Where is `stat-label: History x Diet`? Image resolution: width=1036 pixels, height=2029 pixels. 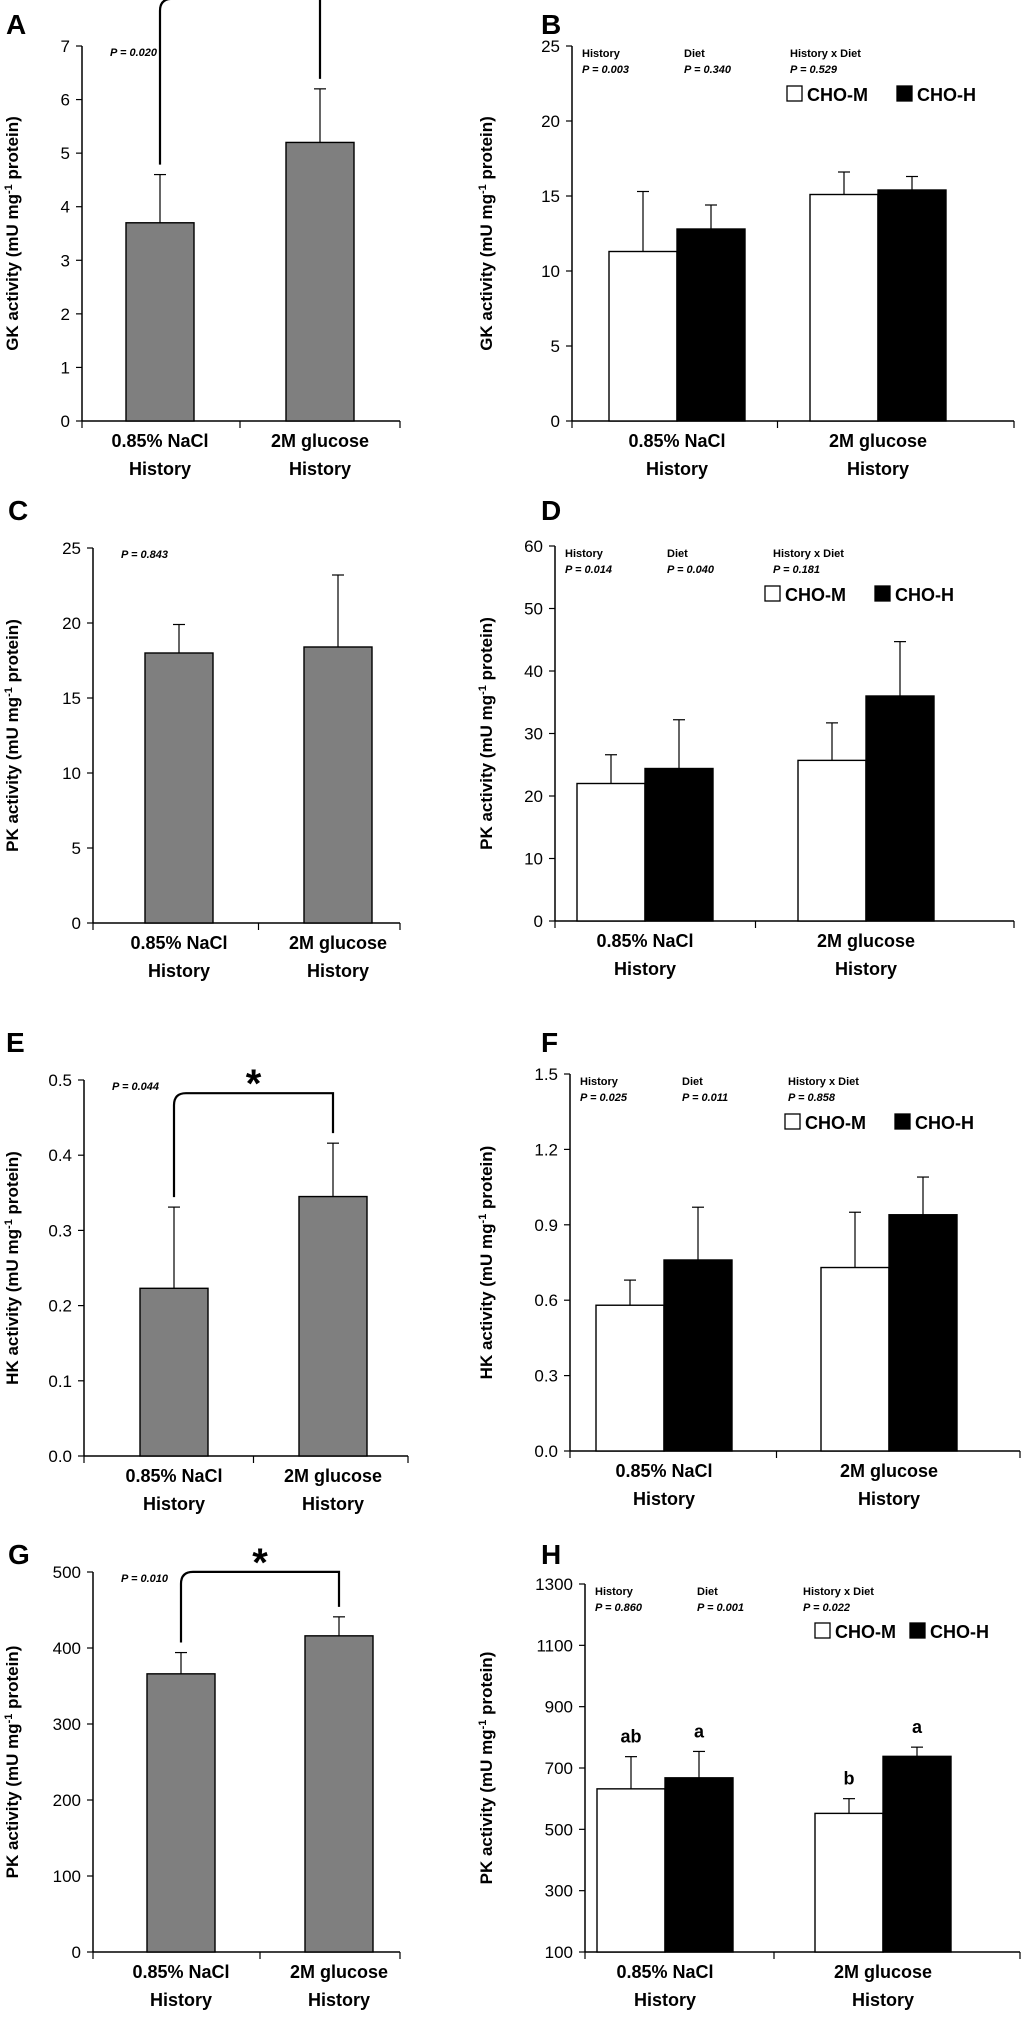
stat-label: History x Diet is located at coordinates (823, 1082).